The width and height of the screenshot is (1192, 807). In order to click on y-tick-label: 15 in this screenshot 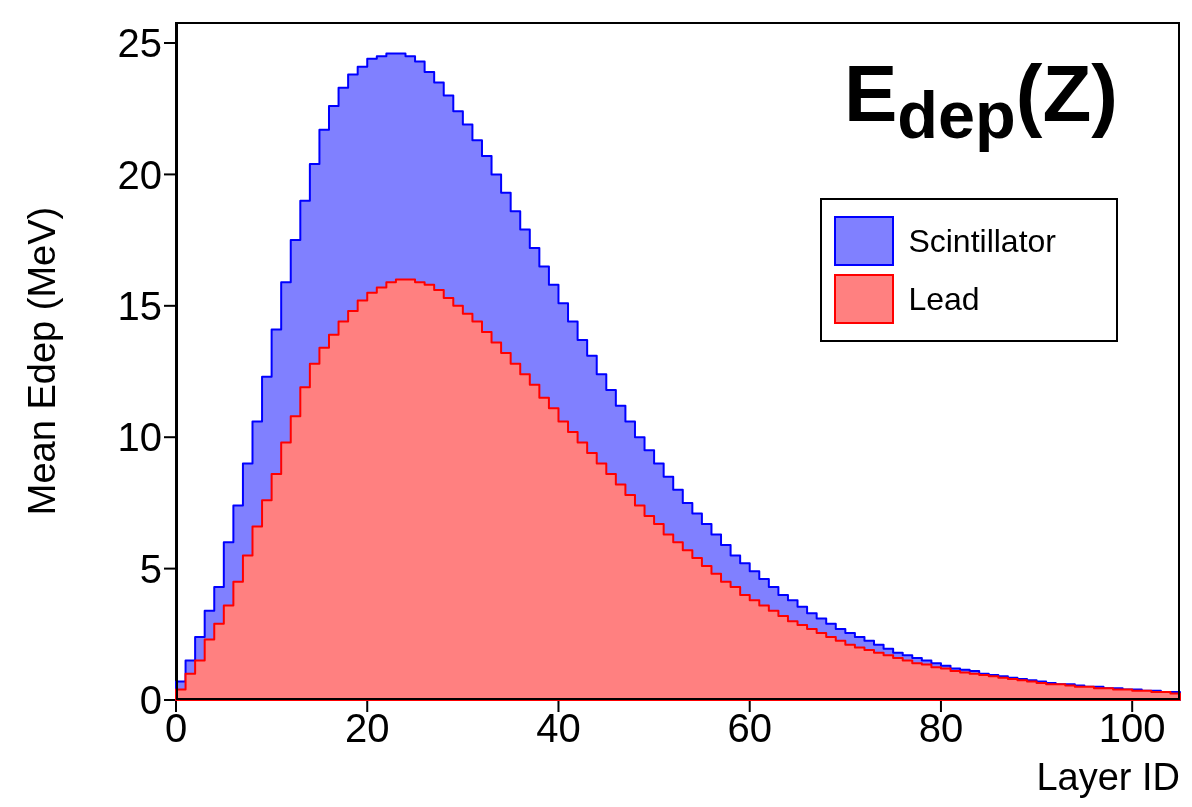, I will do `click(139, 306)`.